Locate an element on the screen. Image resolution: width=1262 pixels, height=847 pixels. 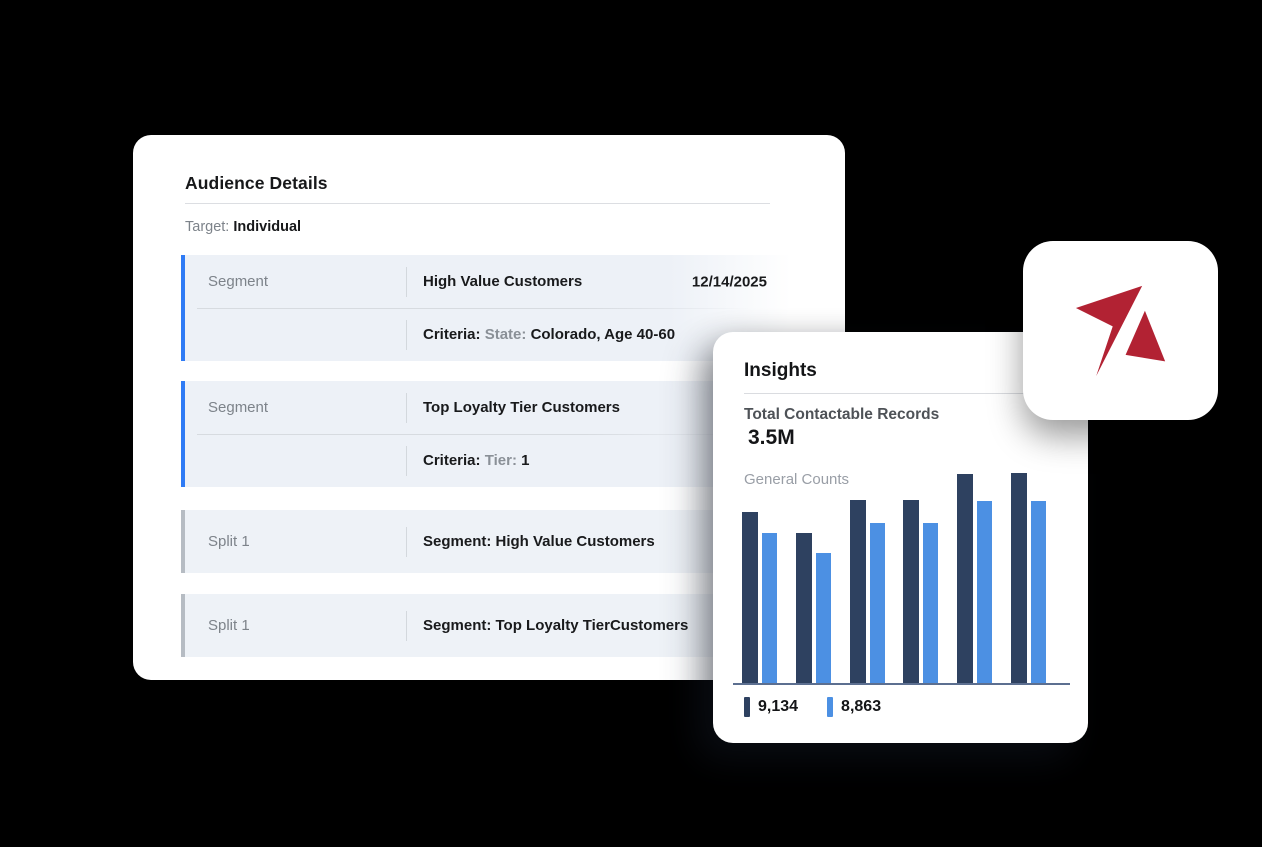
audience-card-title: Audience Details is located at coordinates (256, 183).